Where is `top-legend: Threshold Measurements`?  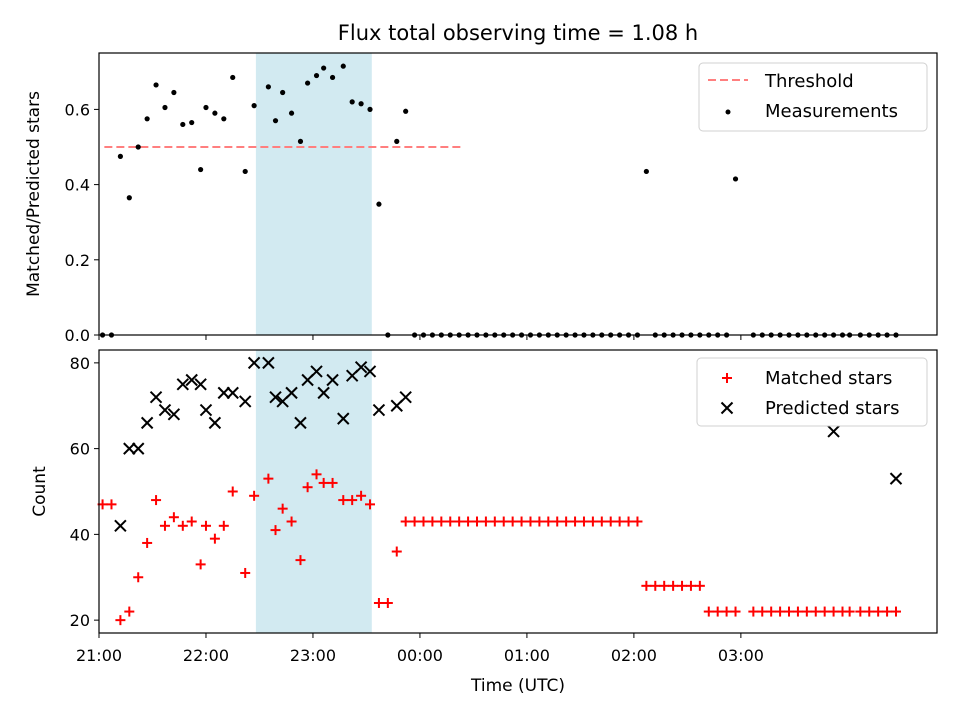 top-legend: Threshold Measurements is located at coordinates (813, 97).